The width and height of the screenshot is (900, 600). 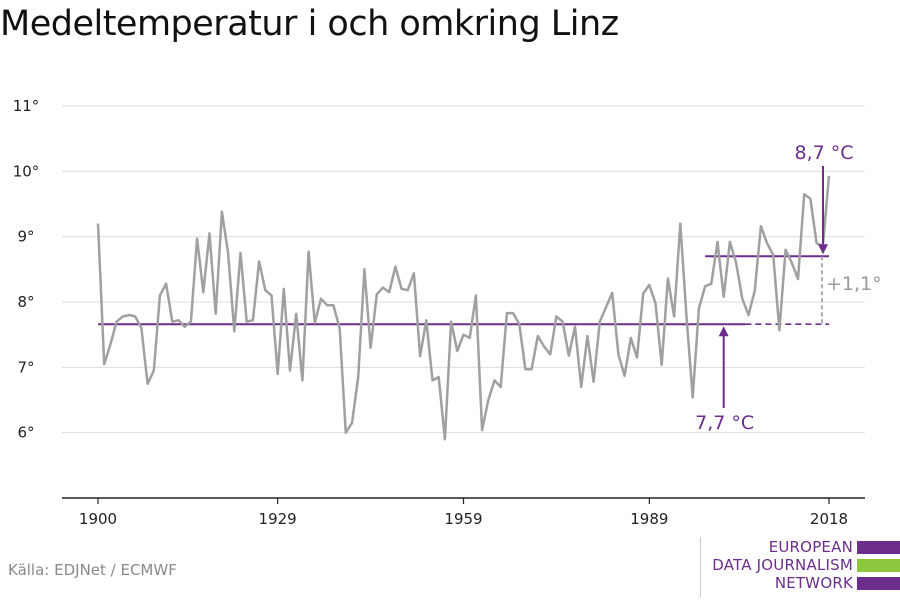 I want to click on recent-arrow-head, so click(x=823, y=249).